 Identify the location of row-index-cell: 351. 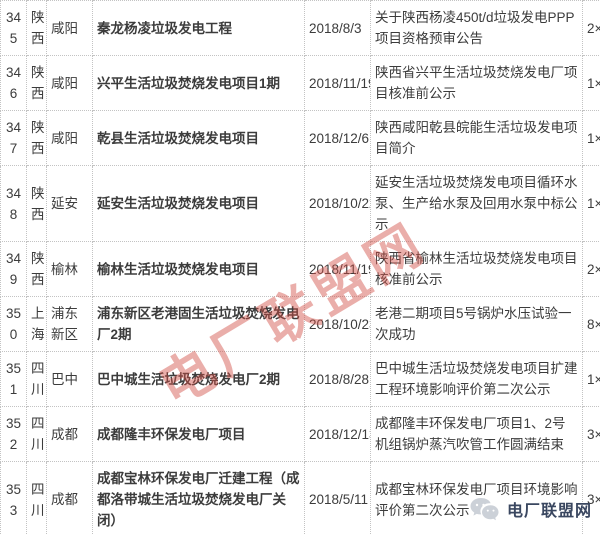
(13, 379).